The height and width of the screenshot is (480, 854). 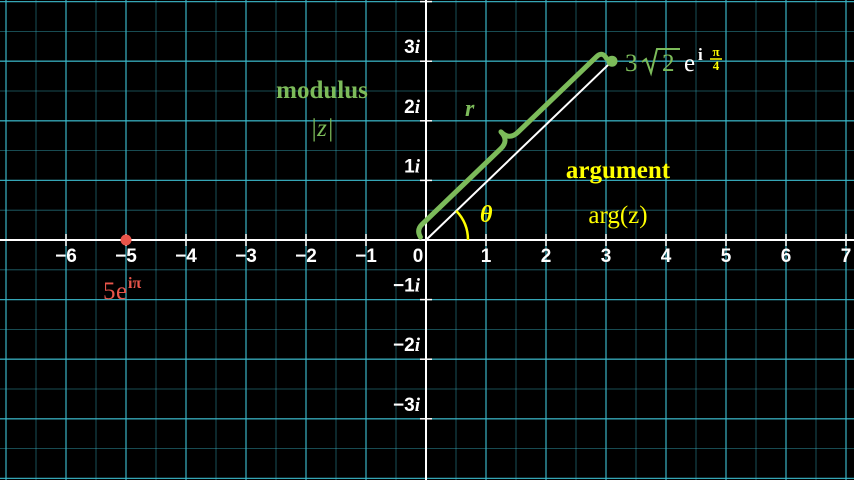 I want to click on w-polar-form: 5 e iπ, so click(x=122, y=290).